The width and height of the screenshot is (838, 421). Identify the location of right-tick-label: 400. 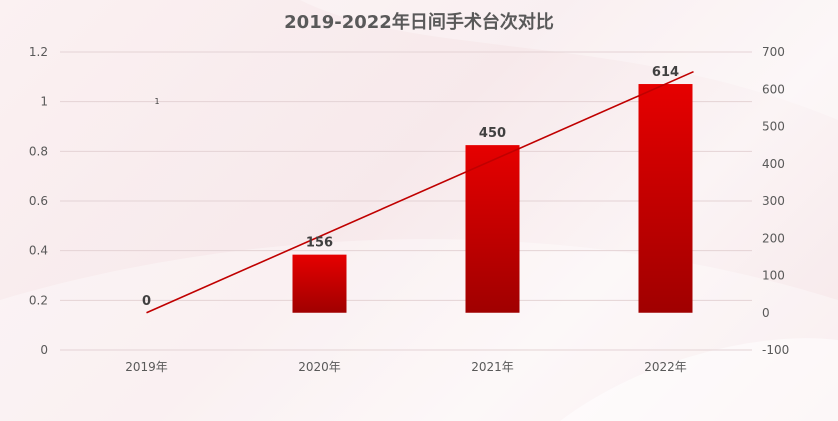
(773, 164).